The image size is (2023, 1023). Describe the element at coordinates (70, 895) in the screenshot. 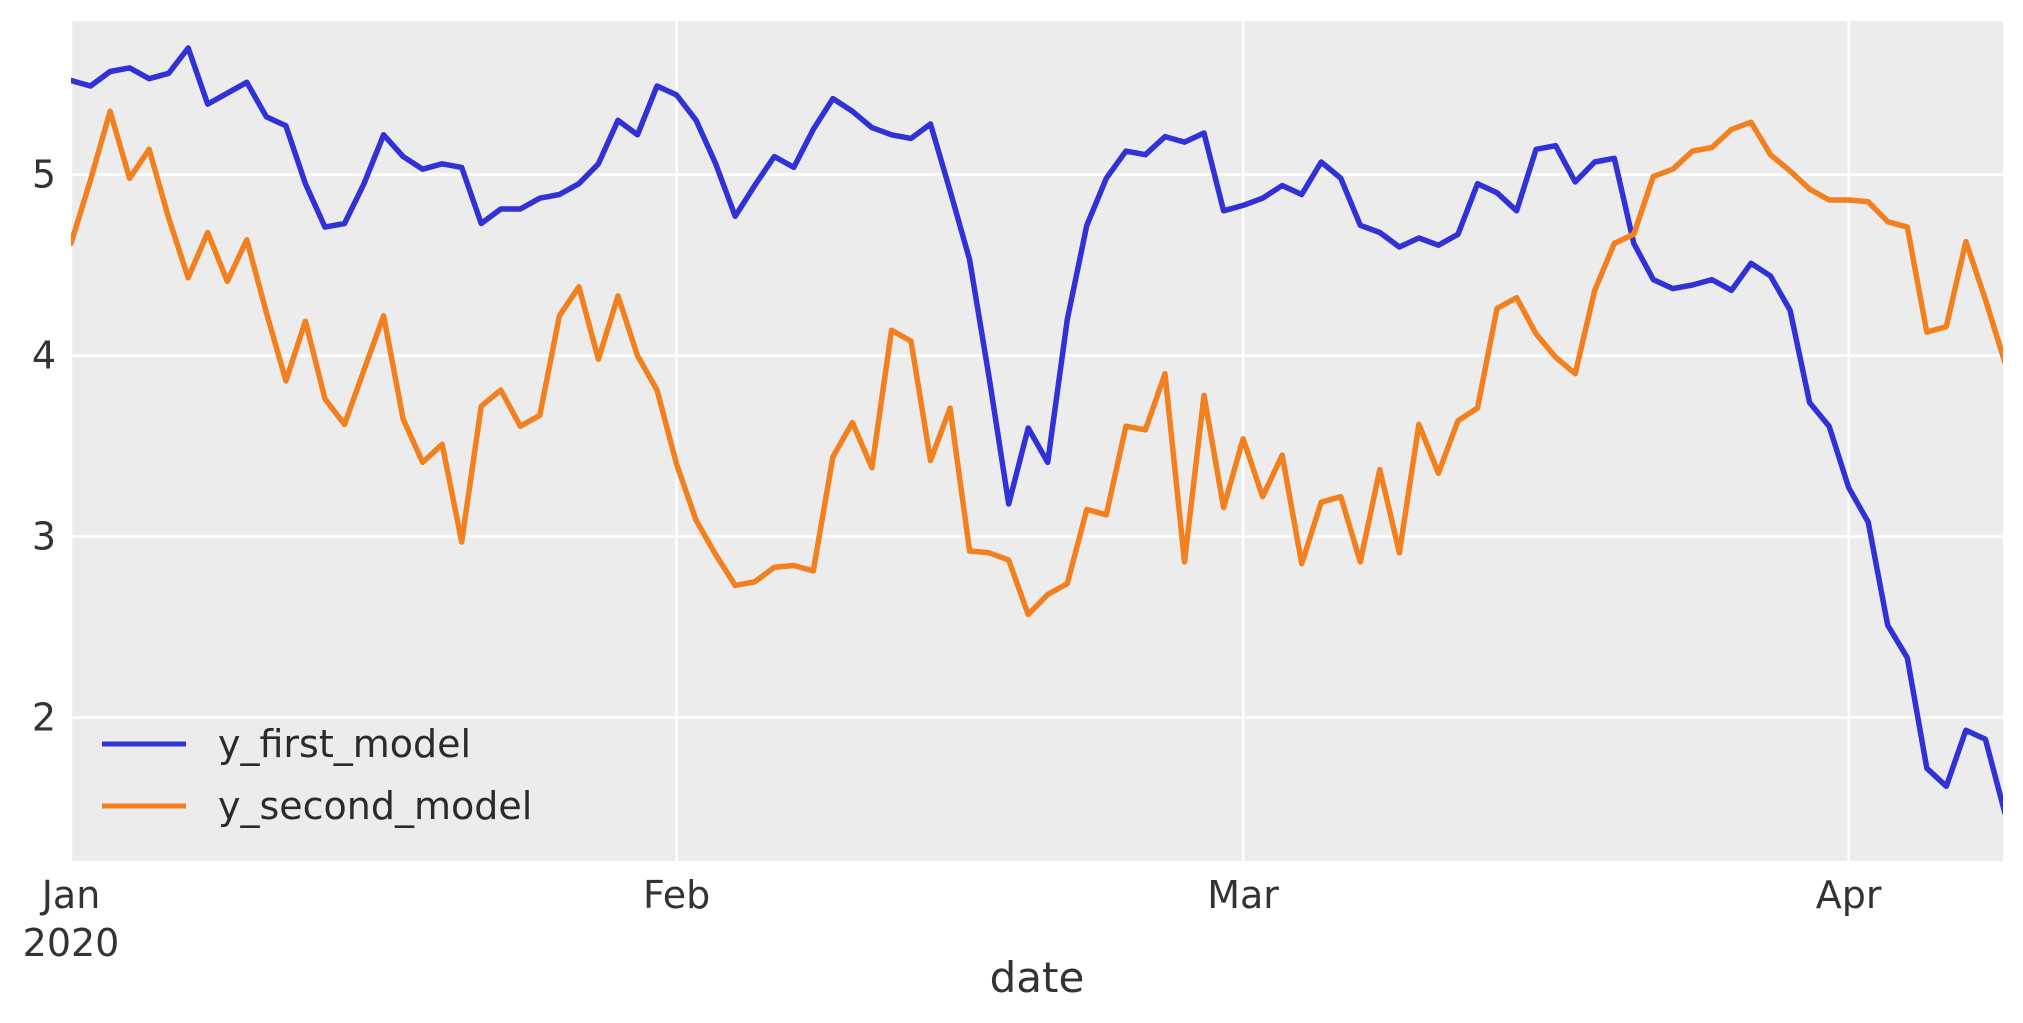

I see `x-tick-label-jan: Jan` at that location.